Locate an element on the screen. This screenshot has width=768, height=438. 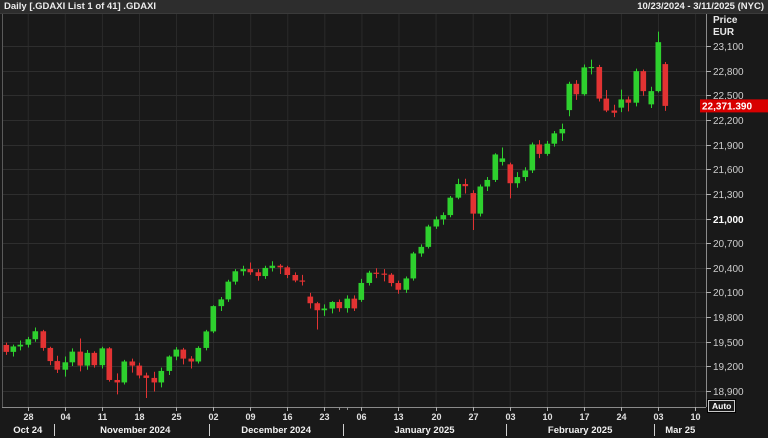
date-tick-label: 06 is located at coordinates (361, 417).